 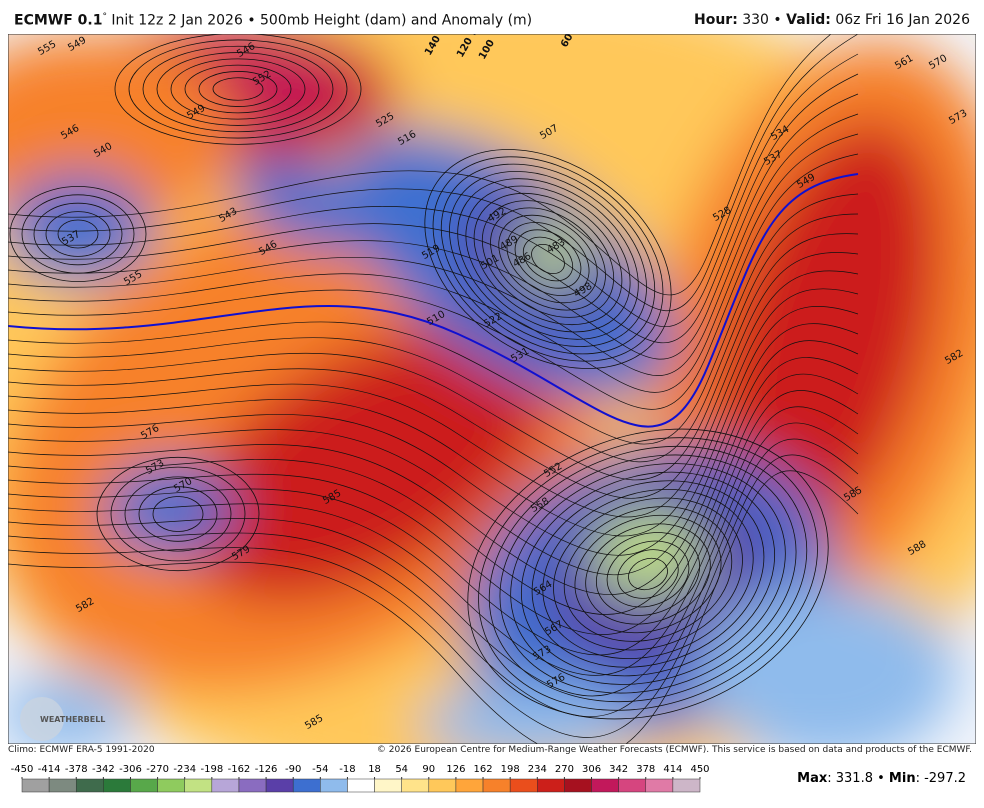 What do you see at coordinates (812, 778) in the screenshot?
I see `max-label: Max` at bounding box center [812, 778].